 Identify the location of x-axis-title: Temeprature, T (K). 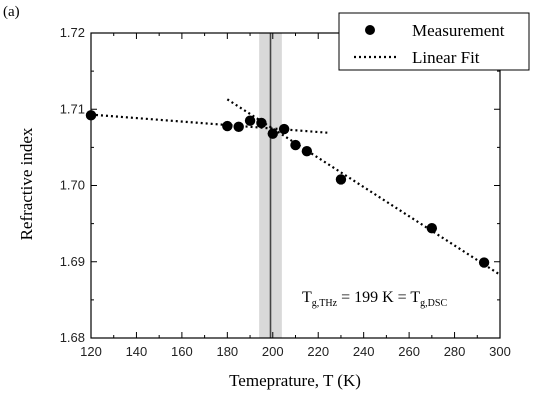
(295, 380).